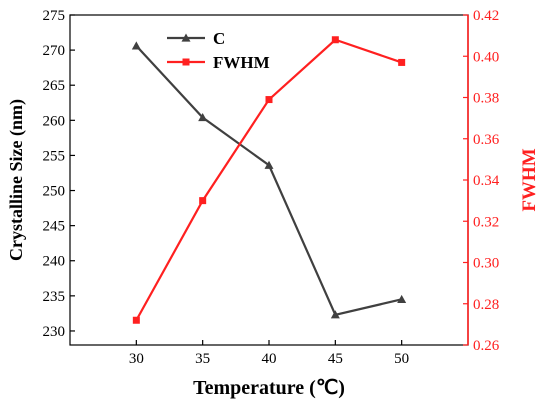 This screenshot has width=550, height=409. I want to click on left-y-tick-label: 270, so click(54, 51).